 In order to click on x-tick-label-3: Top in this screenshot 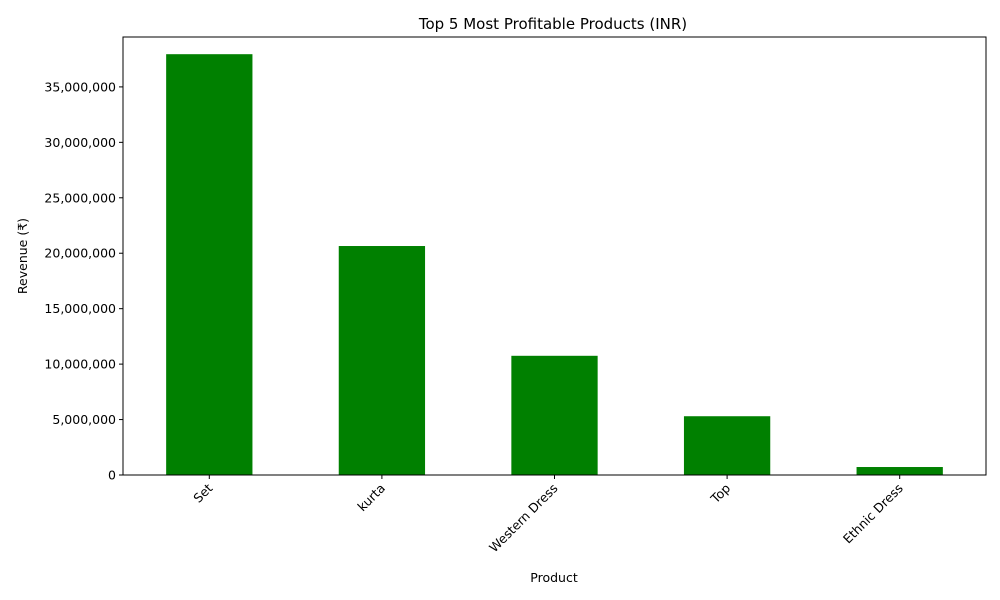, I will do `click(720, 493)`.